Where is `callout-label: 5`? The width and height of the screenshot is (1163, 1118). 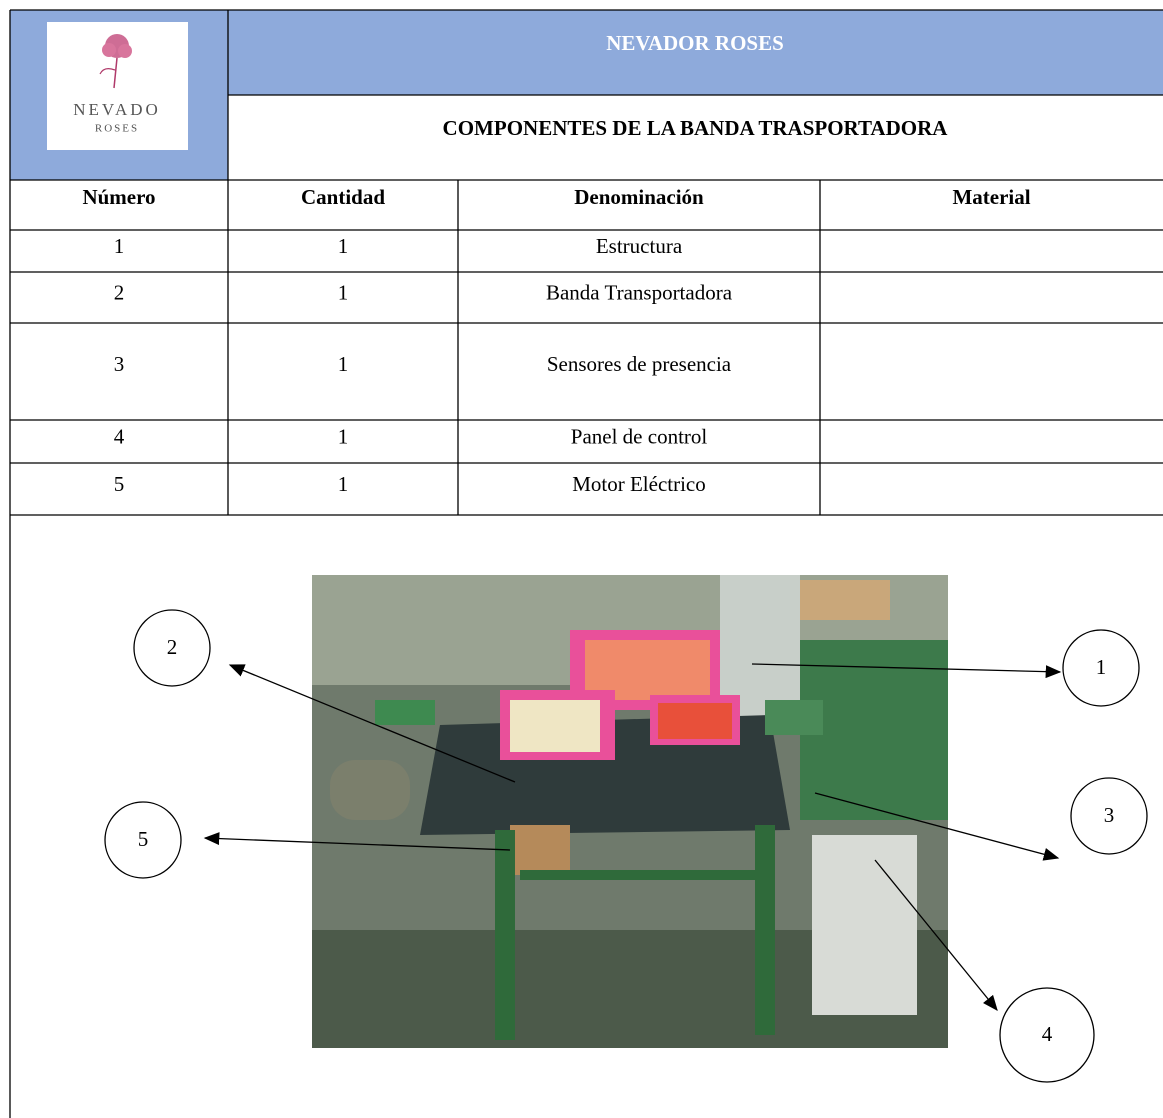 callout-label: 5 is located at coordinates (143, 839).